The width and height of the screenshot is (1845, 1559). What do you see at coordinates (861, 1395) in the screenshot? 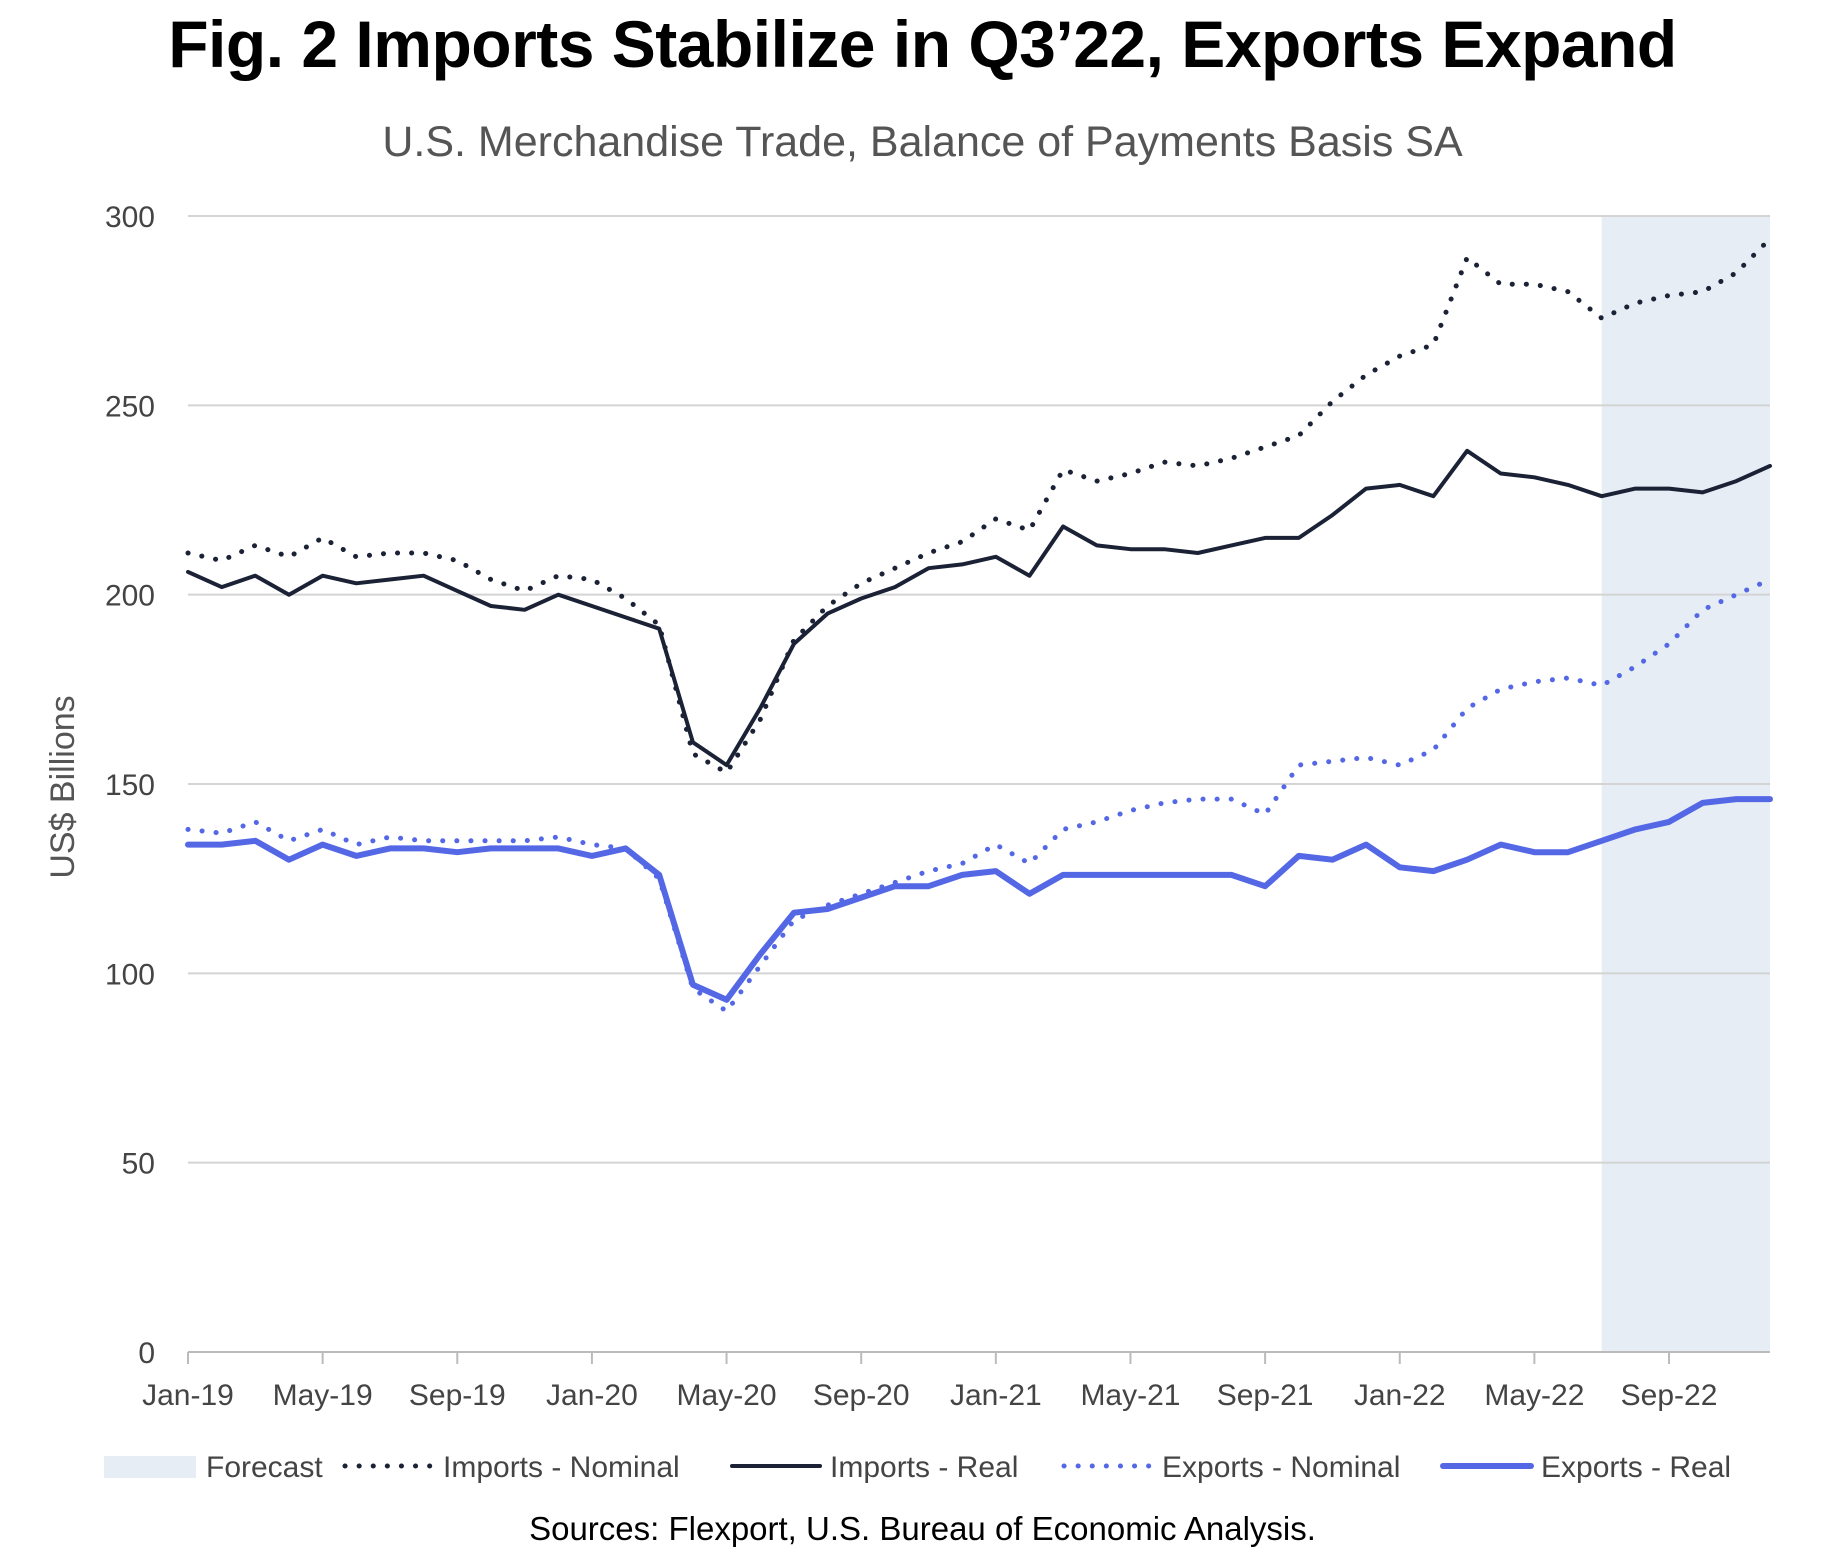
I see `x-tick-label: Sep-20` at bounding box center [861, 1395].